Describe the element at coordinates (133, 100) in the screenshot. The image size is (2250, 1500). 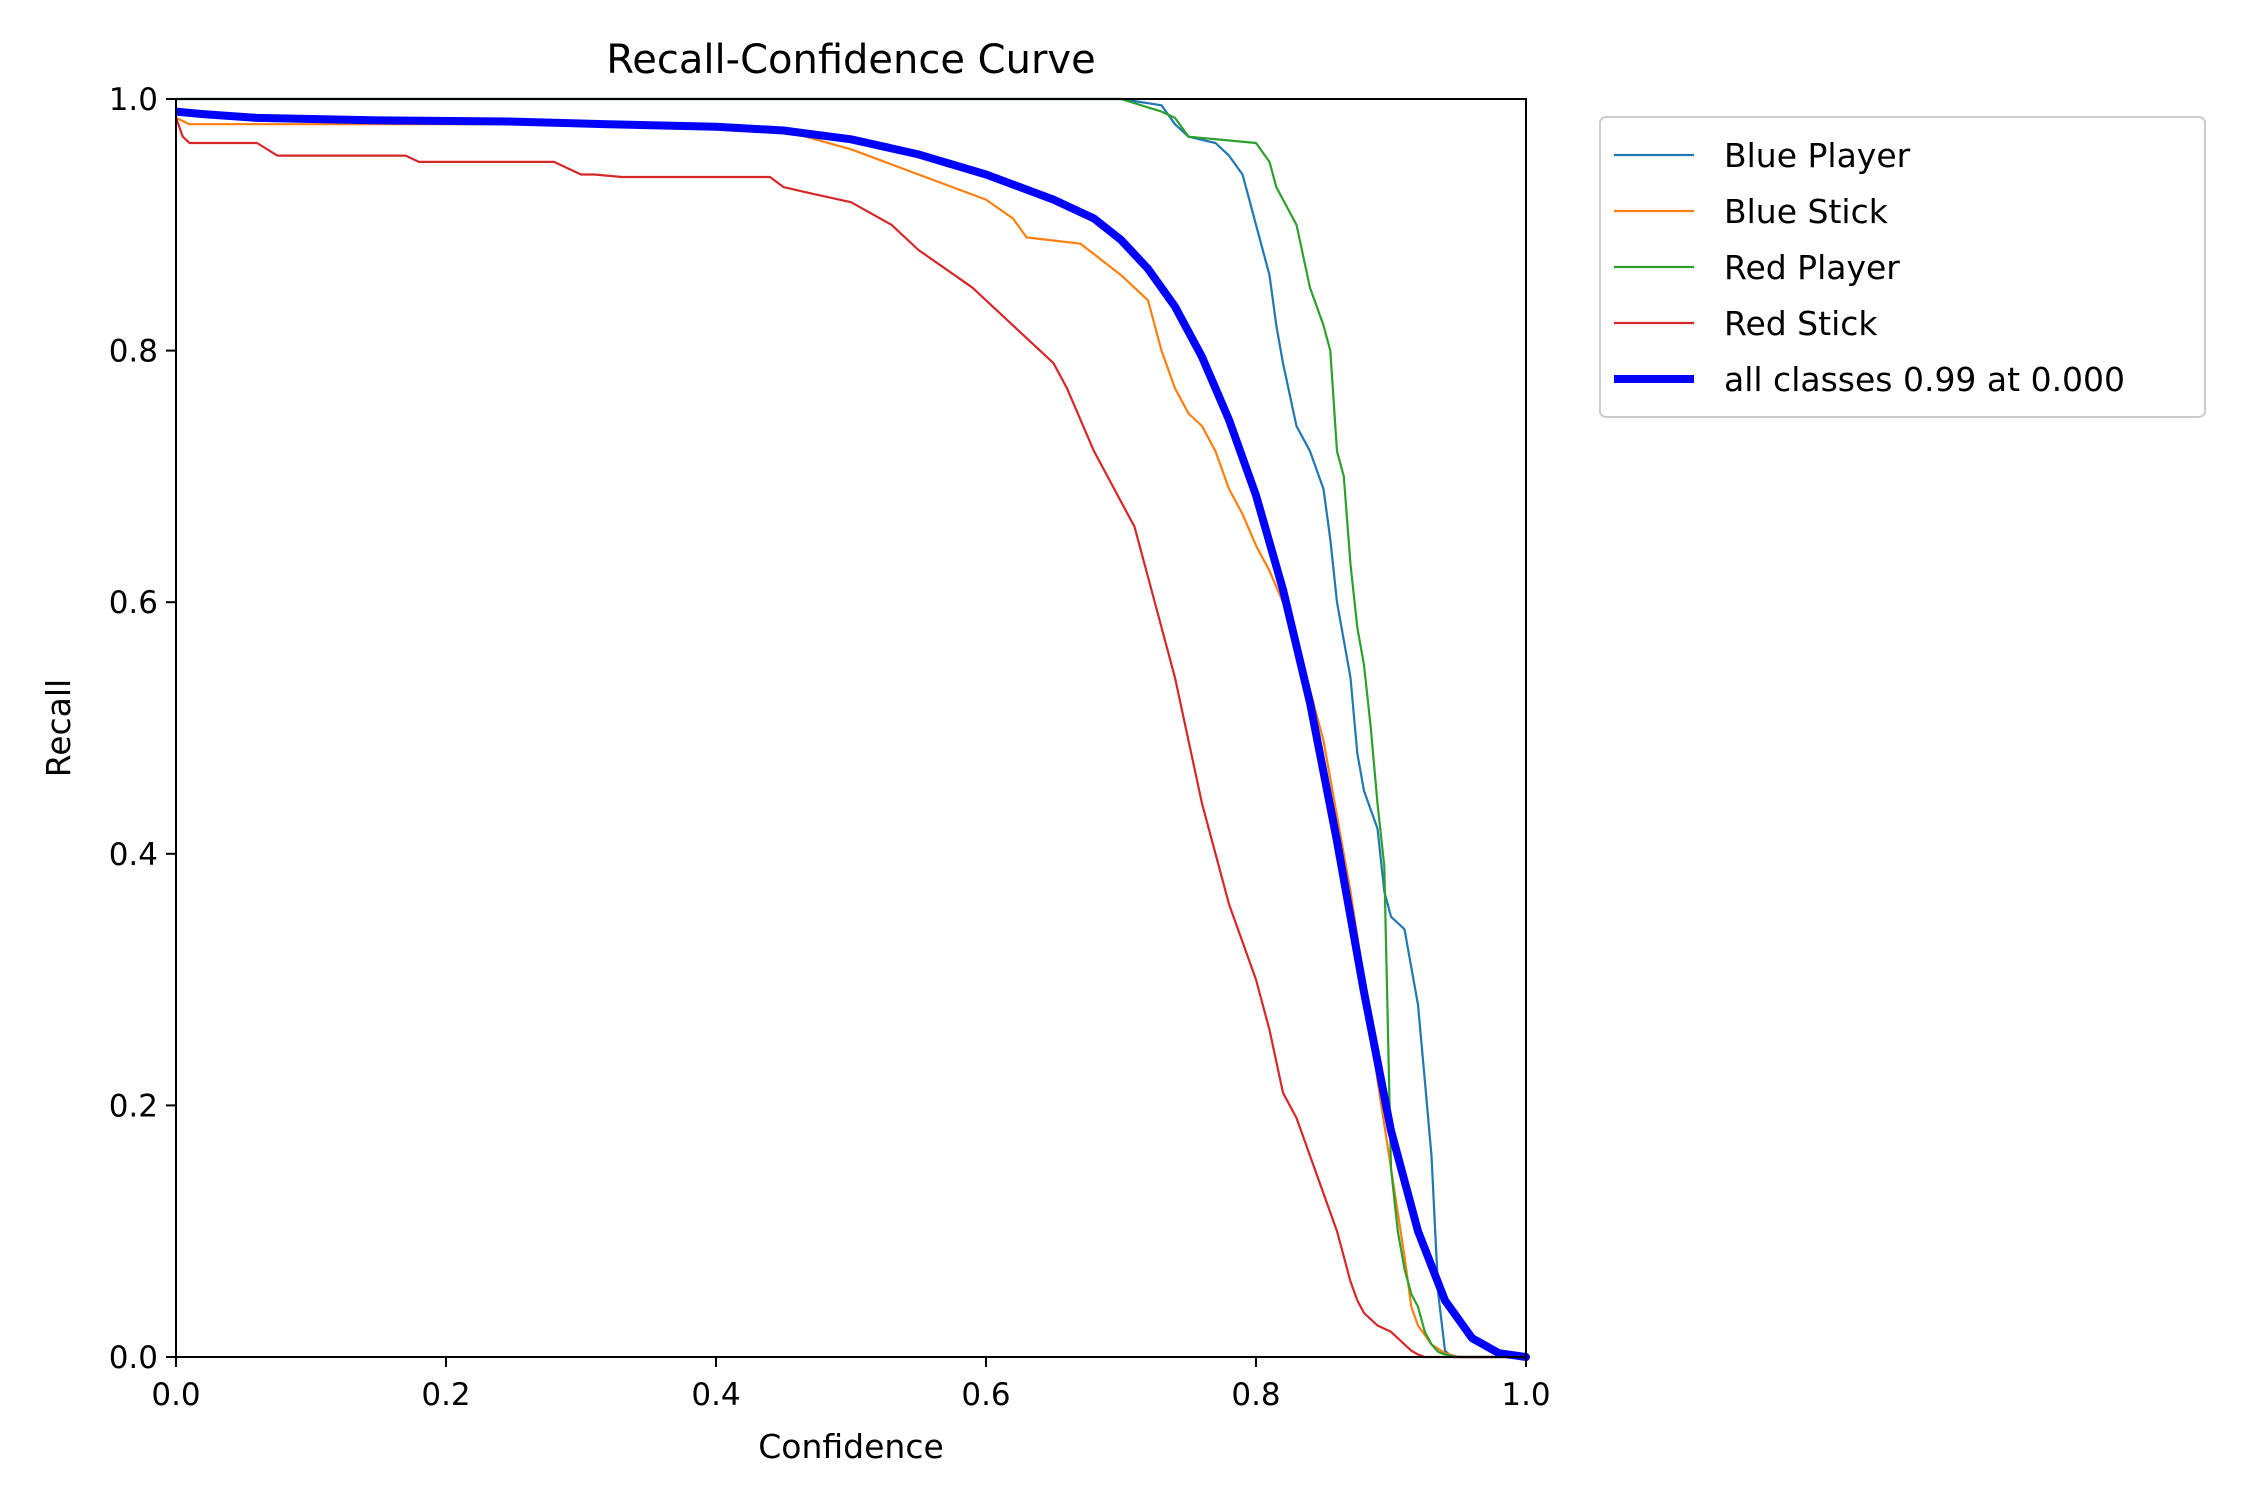
I see `y-tick-label: 1.0` at that location.